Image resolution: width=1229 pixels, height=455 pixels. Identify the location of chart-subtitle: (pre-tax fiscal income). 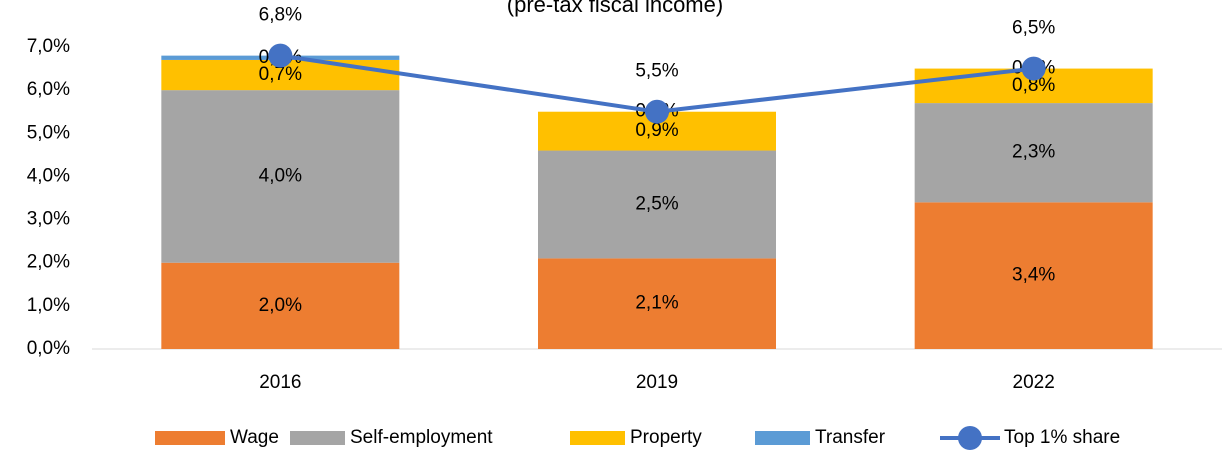
(615, 8).